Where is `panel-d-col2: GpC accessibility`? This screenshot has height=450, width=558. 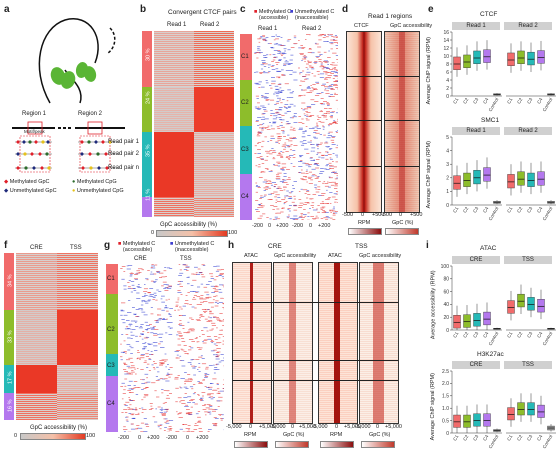
panel-d-col2: GpC accessibility is located at coordinates (411, 26).